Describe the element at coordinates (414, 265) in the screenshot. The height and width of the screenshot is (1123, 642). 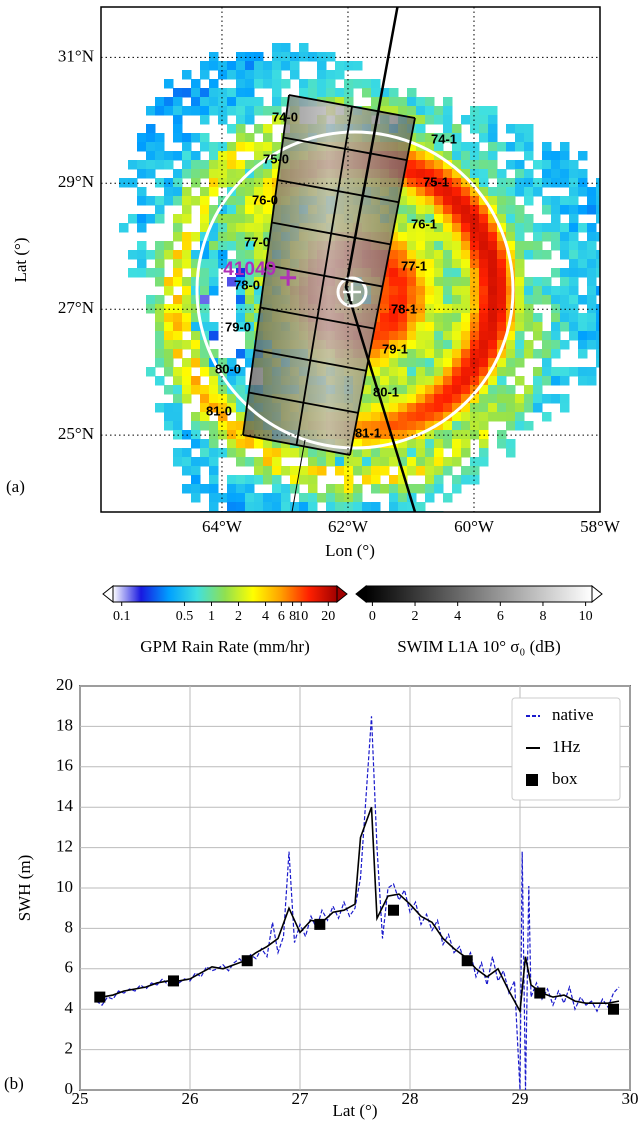
I see `box-label: 77-1` at that location.